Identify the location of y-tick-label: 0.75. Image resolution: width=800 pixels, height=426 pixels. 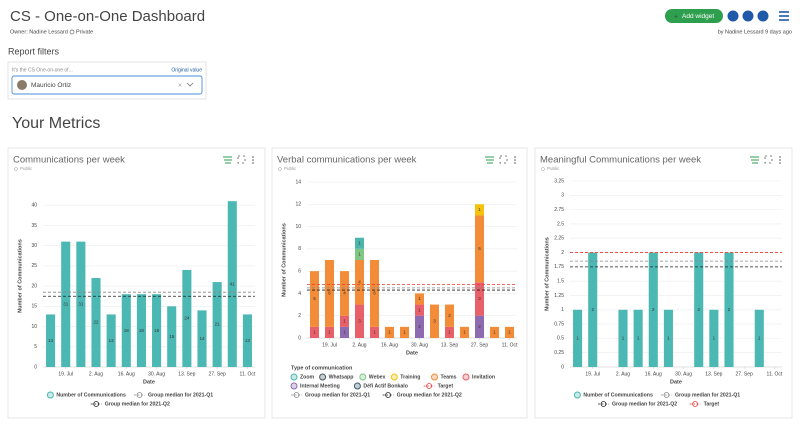
(559, 324).